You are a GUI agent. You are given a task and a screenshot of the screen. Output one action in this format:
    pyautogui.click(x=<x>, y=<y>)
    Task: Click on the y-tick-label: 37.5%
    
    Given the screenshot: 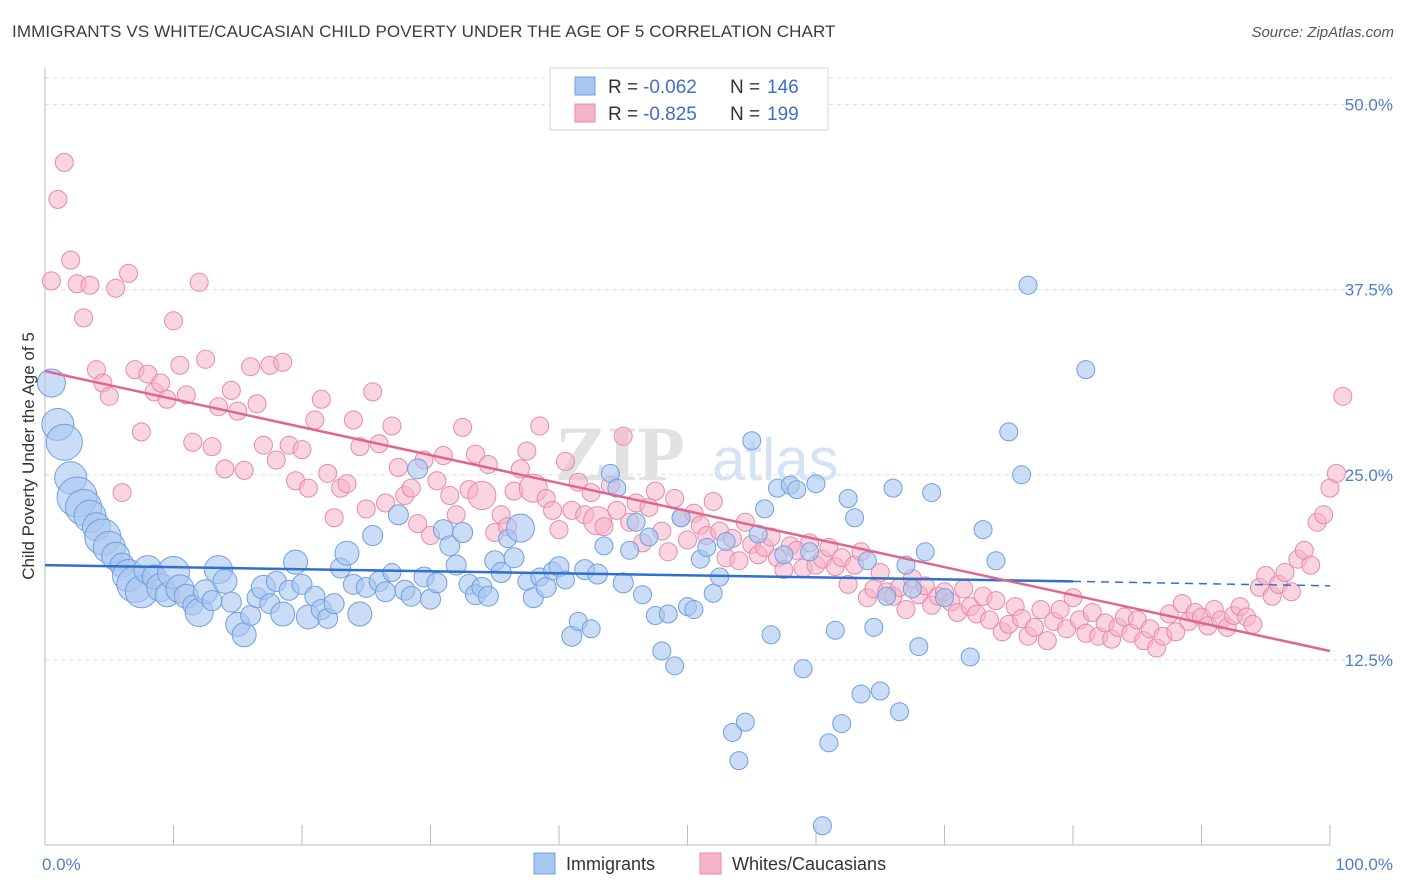 What is the action you would take?
    pyautogui.click(x=1369, y=290)
    